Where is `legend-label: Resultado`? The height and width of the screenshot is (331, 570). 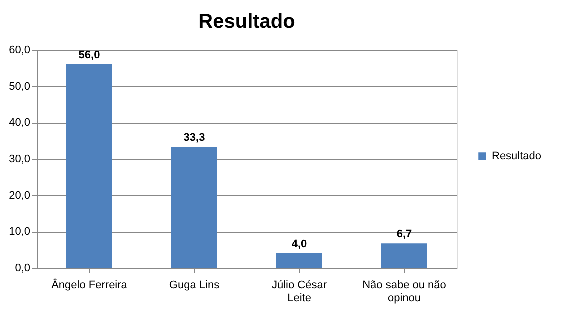 legend-label: Resultado is located at coordinates (517, 156).